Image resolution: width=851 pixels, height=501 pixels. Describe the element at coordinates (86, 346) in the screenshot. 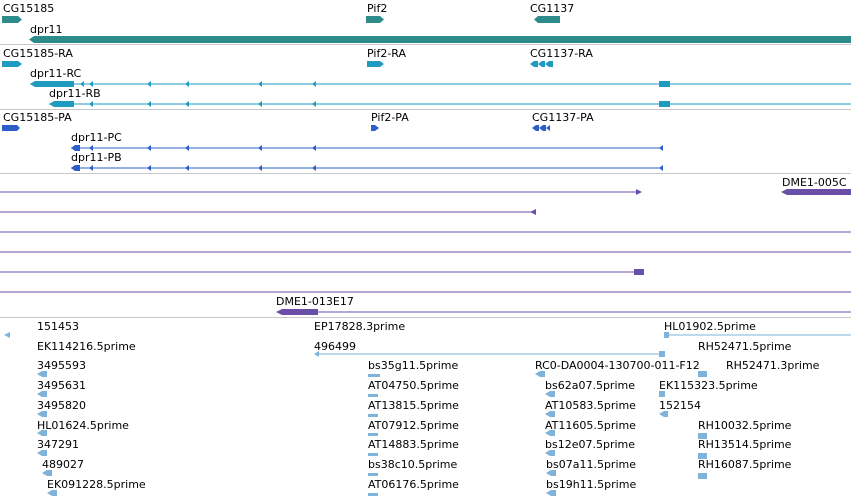

I see `est-label: EK114216.5prime` at that location.